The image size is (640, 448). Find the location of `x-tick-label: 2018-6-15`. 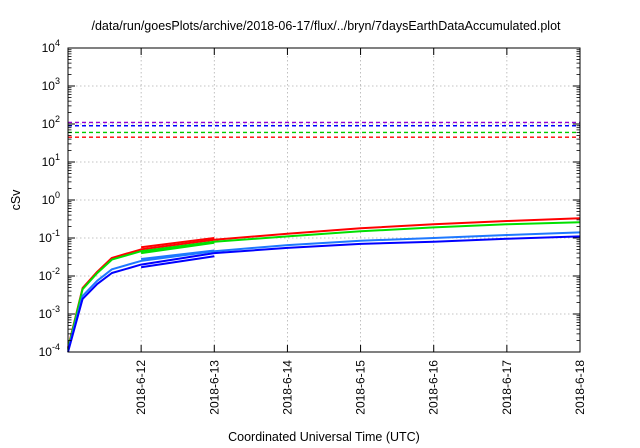

x-tick-label: 2018-6-15 is located at coordinates (361, 387).